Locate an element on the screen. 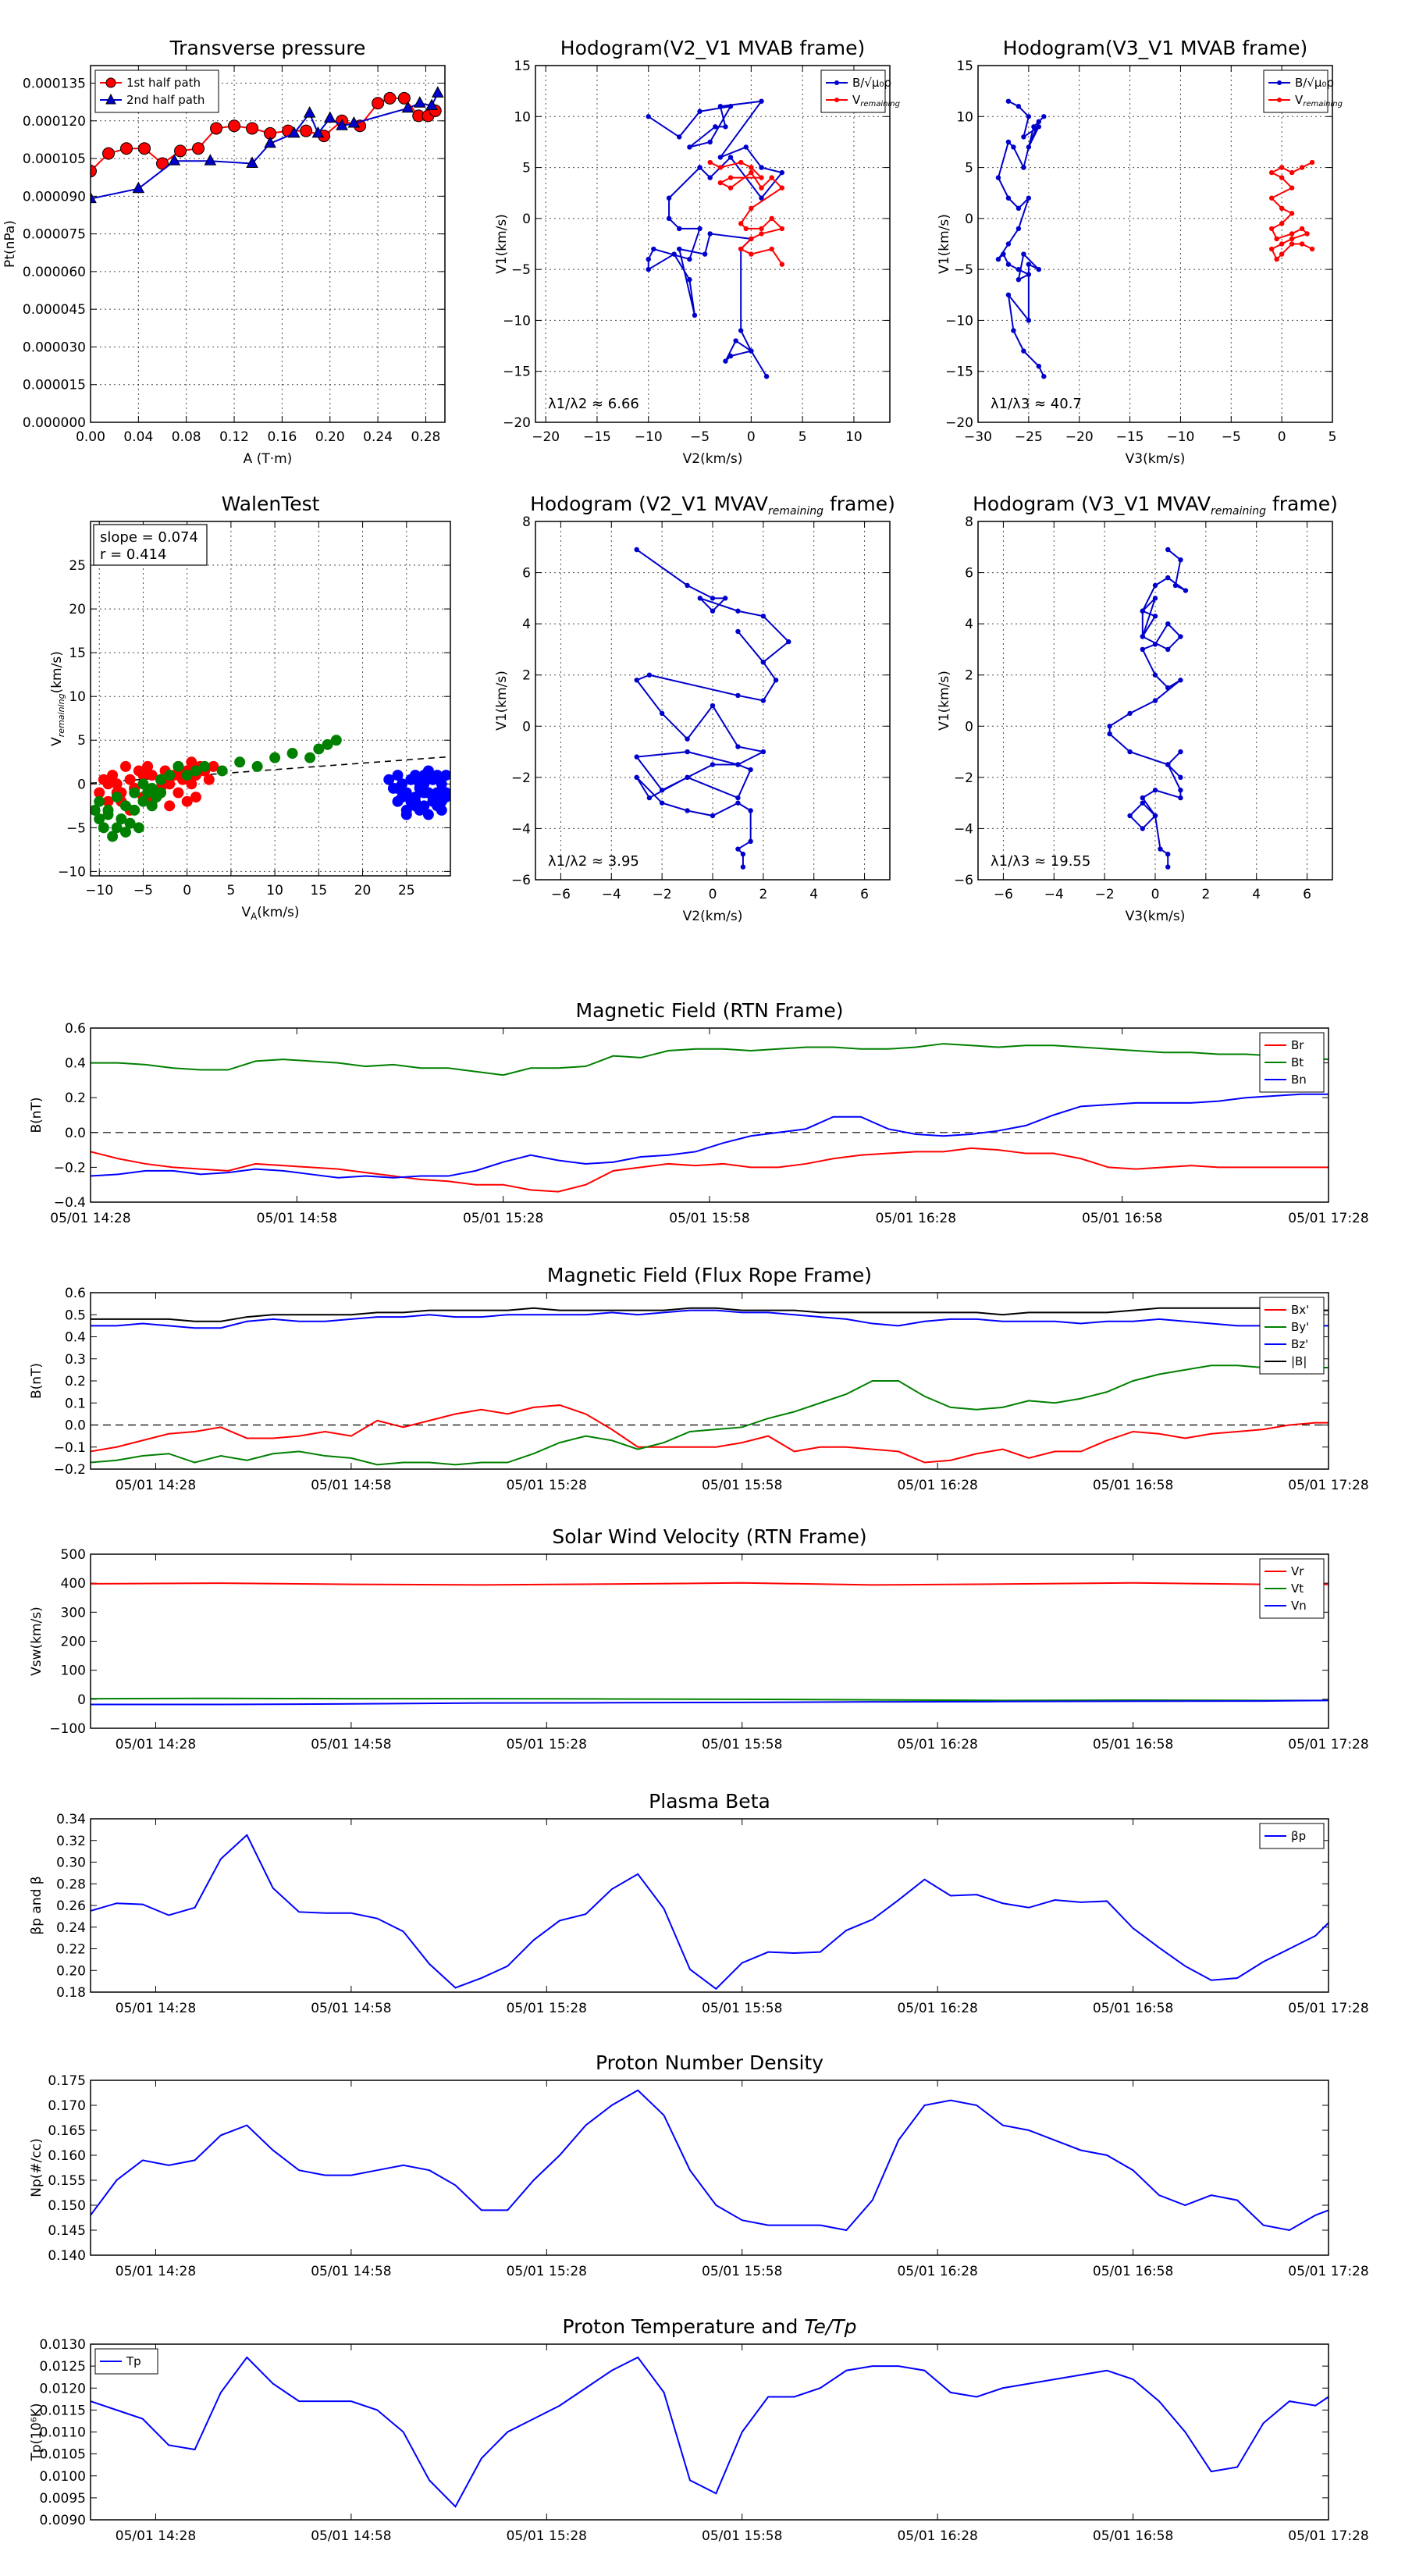 The height and width of the screenshot is (2576, 1405). y-tick-label: 0.0 is located at coordinates (76, 1133).